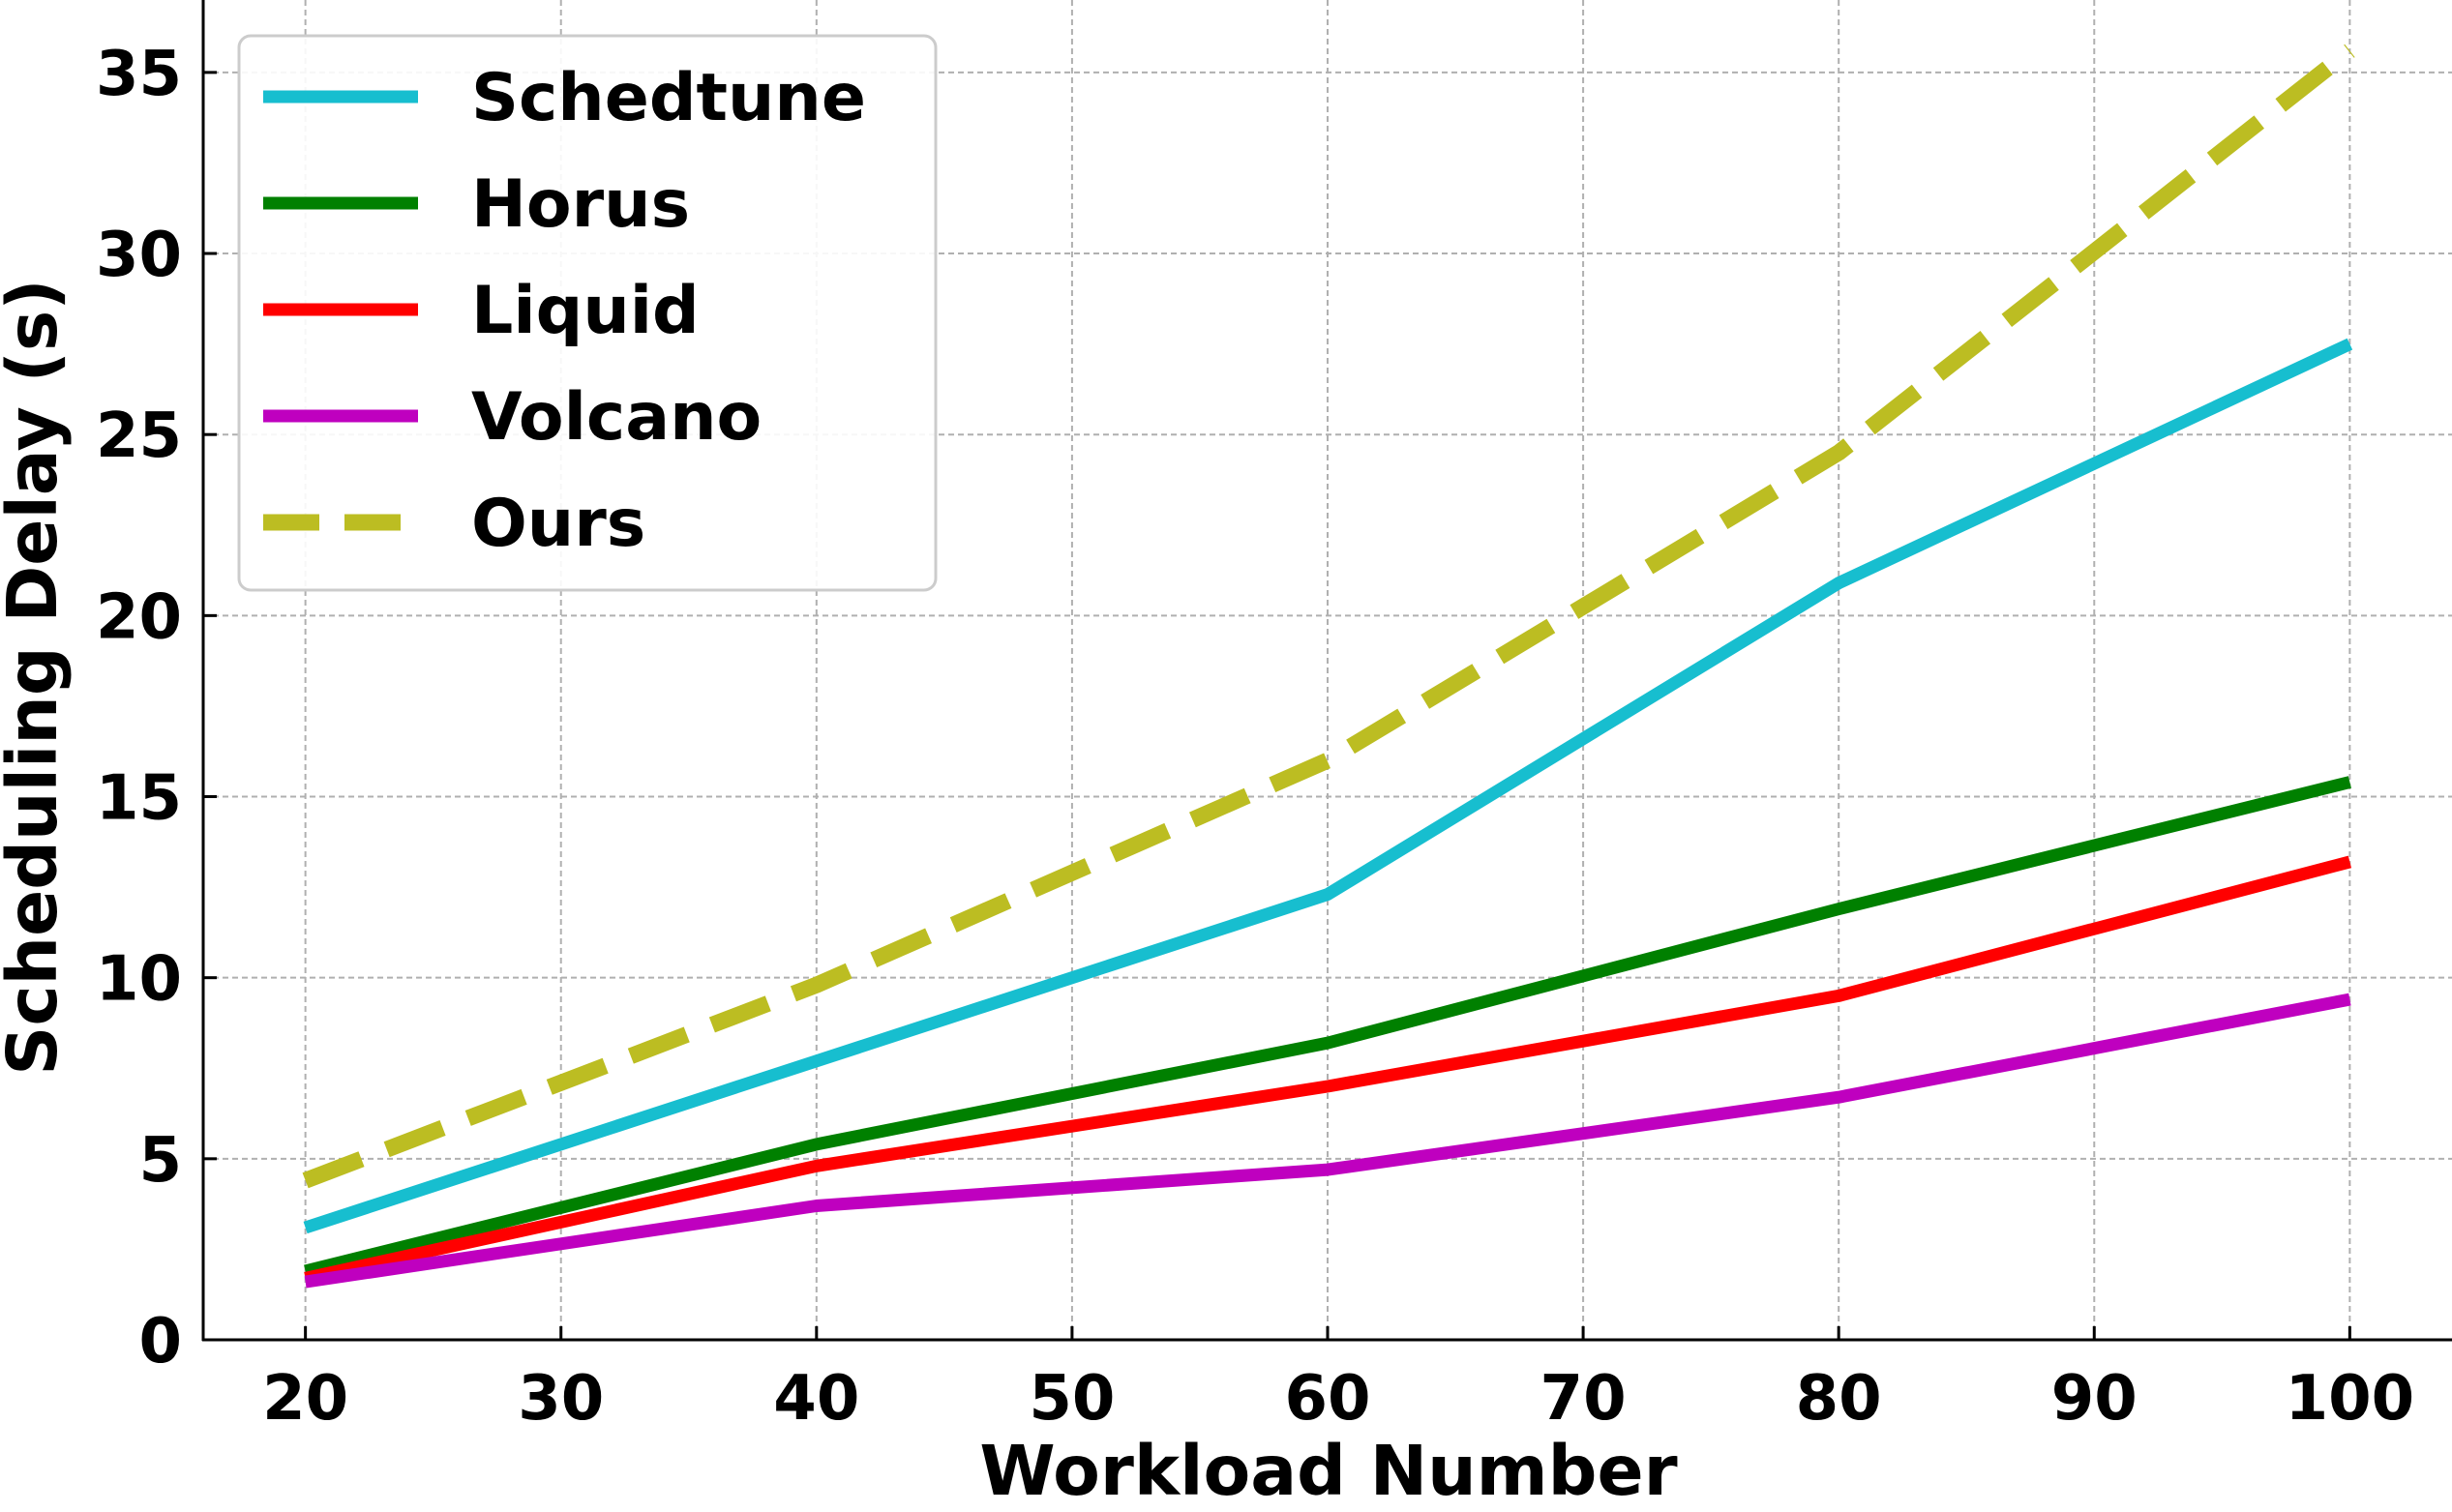 The width and height of the screenshot is (2452, 1512). I want to click on y-tick-label: 15, so click(139, 799).